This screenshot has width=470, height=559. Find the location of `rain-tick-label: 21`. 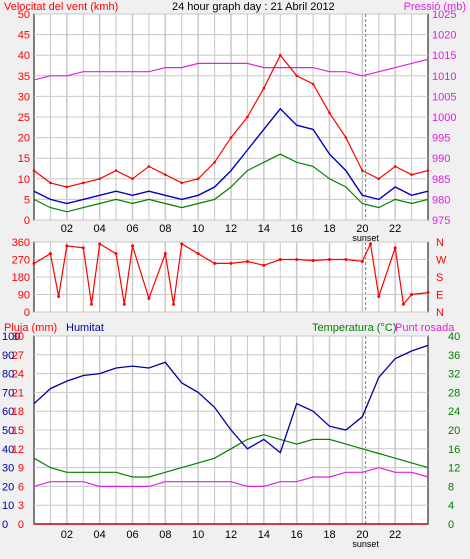

rain-tick-label: 21 is located at coordinates (18, 393).